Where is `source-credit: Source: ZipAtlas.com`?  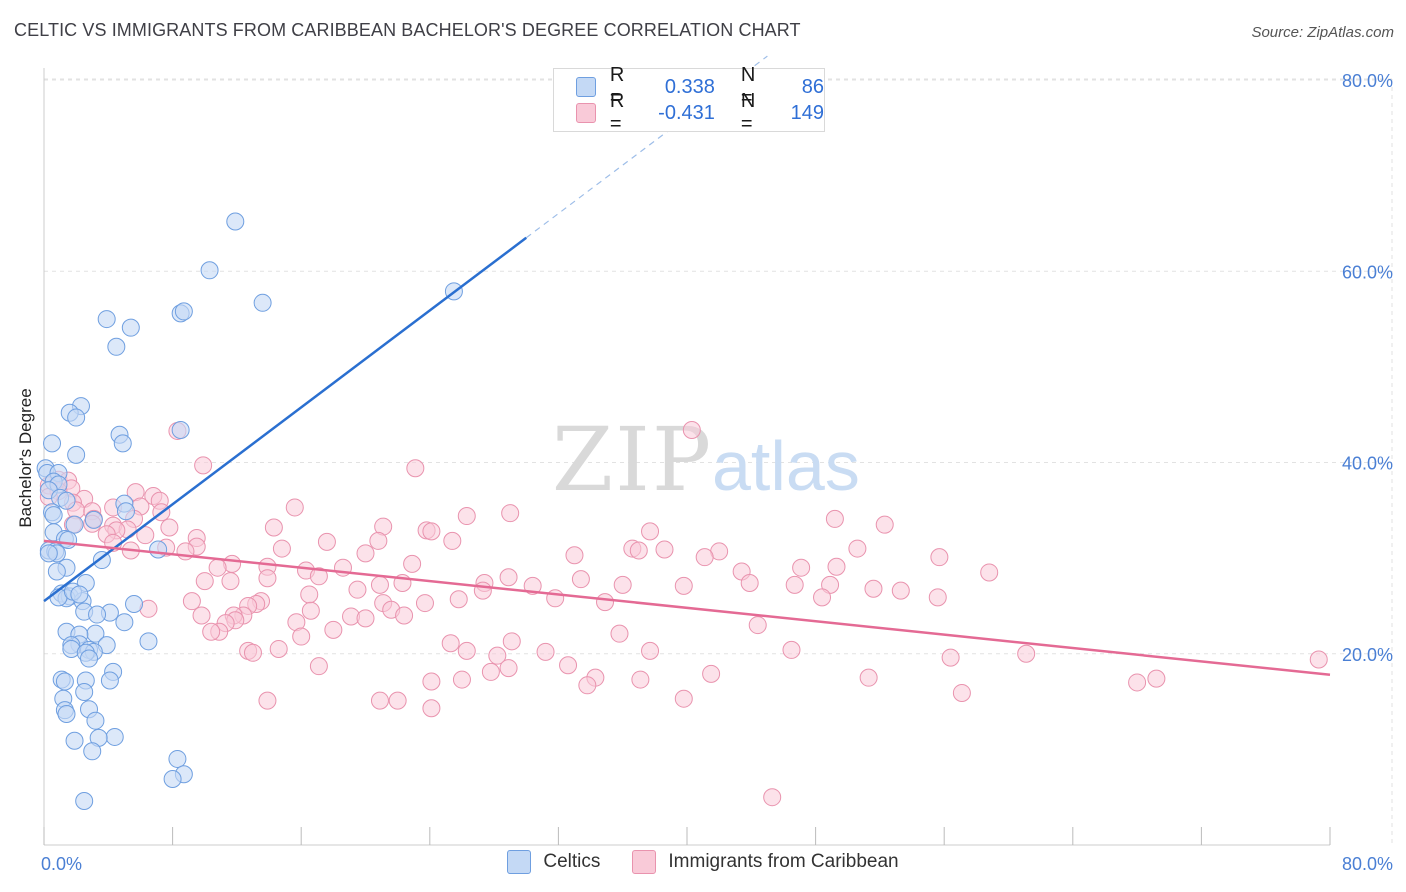
source-credit: Source: ZipAtlas.com is located at coordinates (1322, 32).